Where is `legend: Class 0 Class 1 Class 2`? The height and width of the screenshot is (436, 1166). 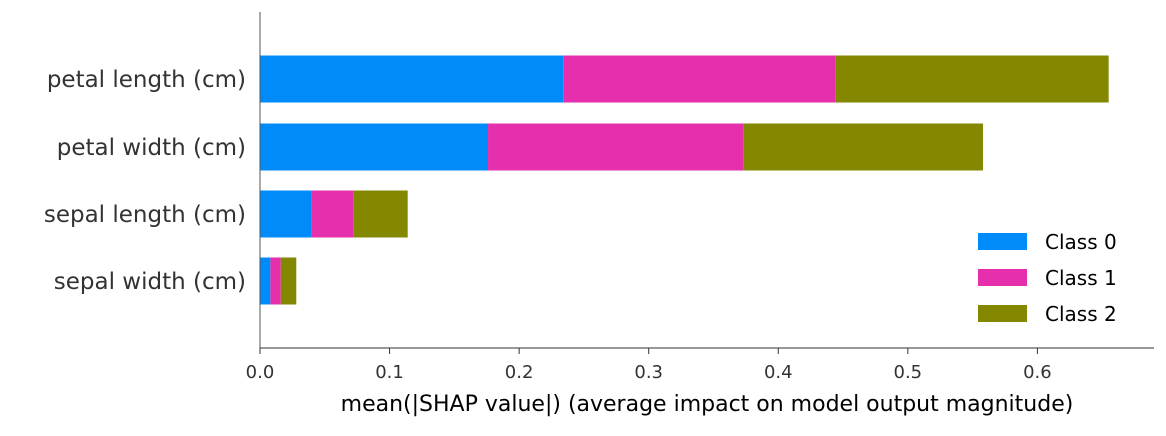
legend: Class 0 Class 1 Class 2 is located at coordinates (1047, 278).